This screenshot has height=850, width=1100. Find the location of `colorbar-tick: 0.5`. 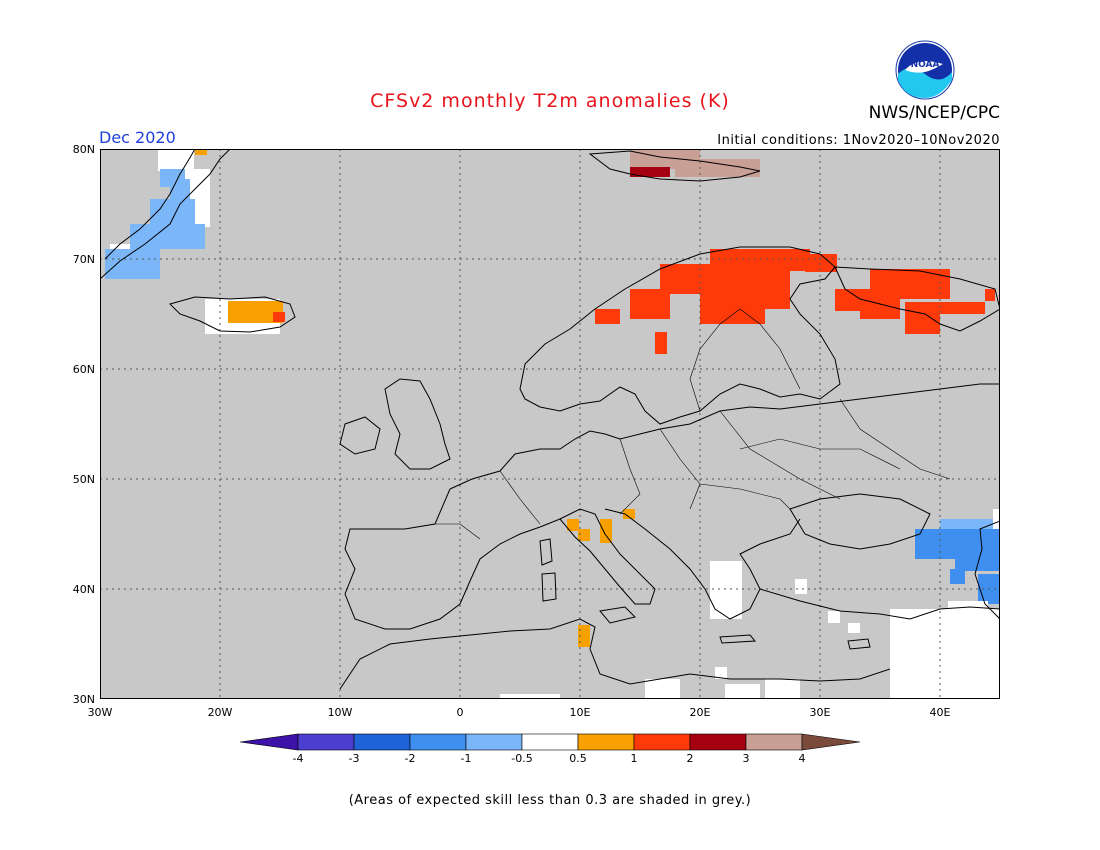

colorbar-tick: 0.5 is located at coordinates (578, 758).